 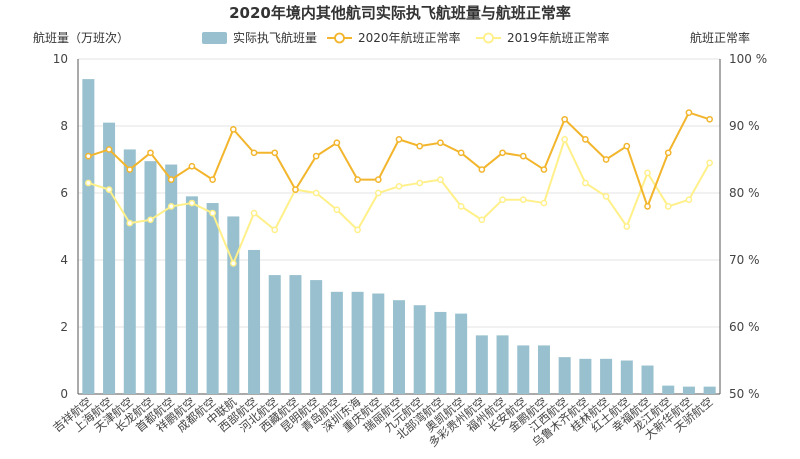 I want to click on legend-swatch-bar, so click(x=214, y=38).